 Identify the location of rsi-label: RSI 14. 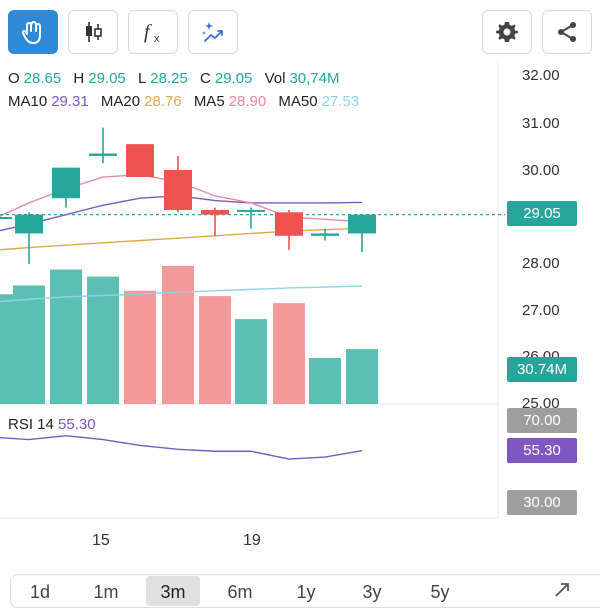
(31, 424).